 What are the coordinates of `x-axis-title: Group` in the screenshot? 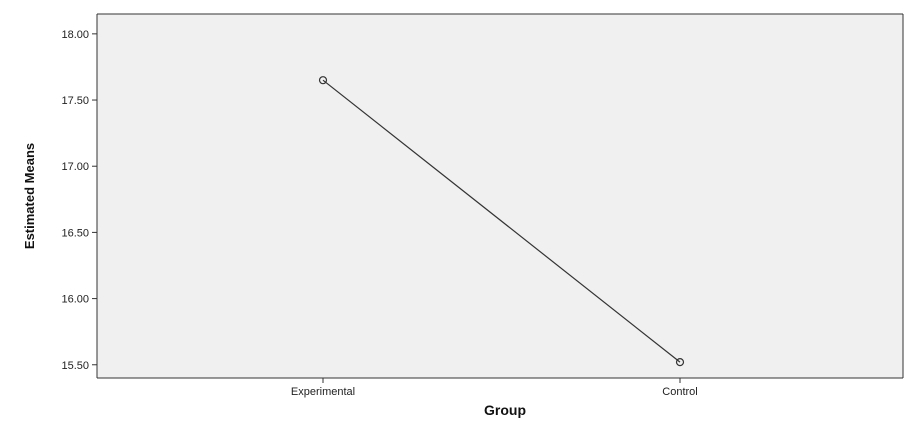 It's located at (505, 410).